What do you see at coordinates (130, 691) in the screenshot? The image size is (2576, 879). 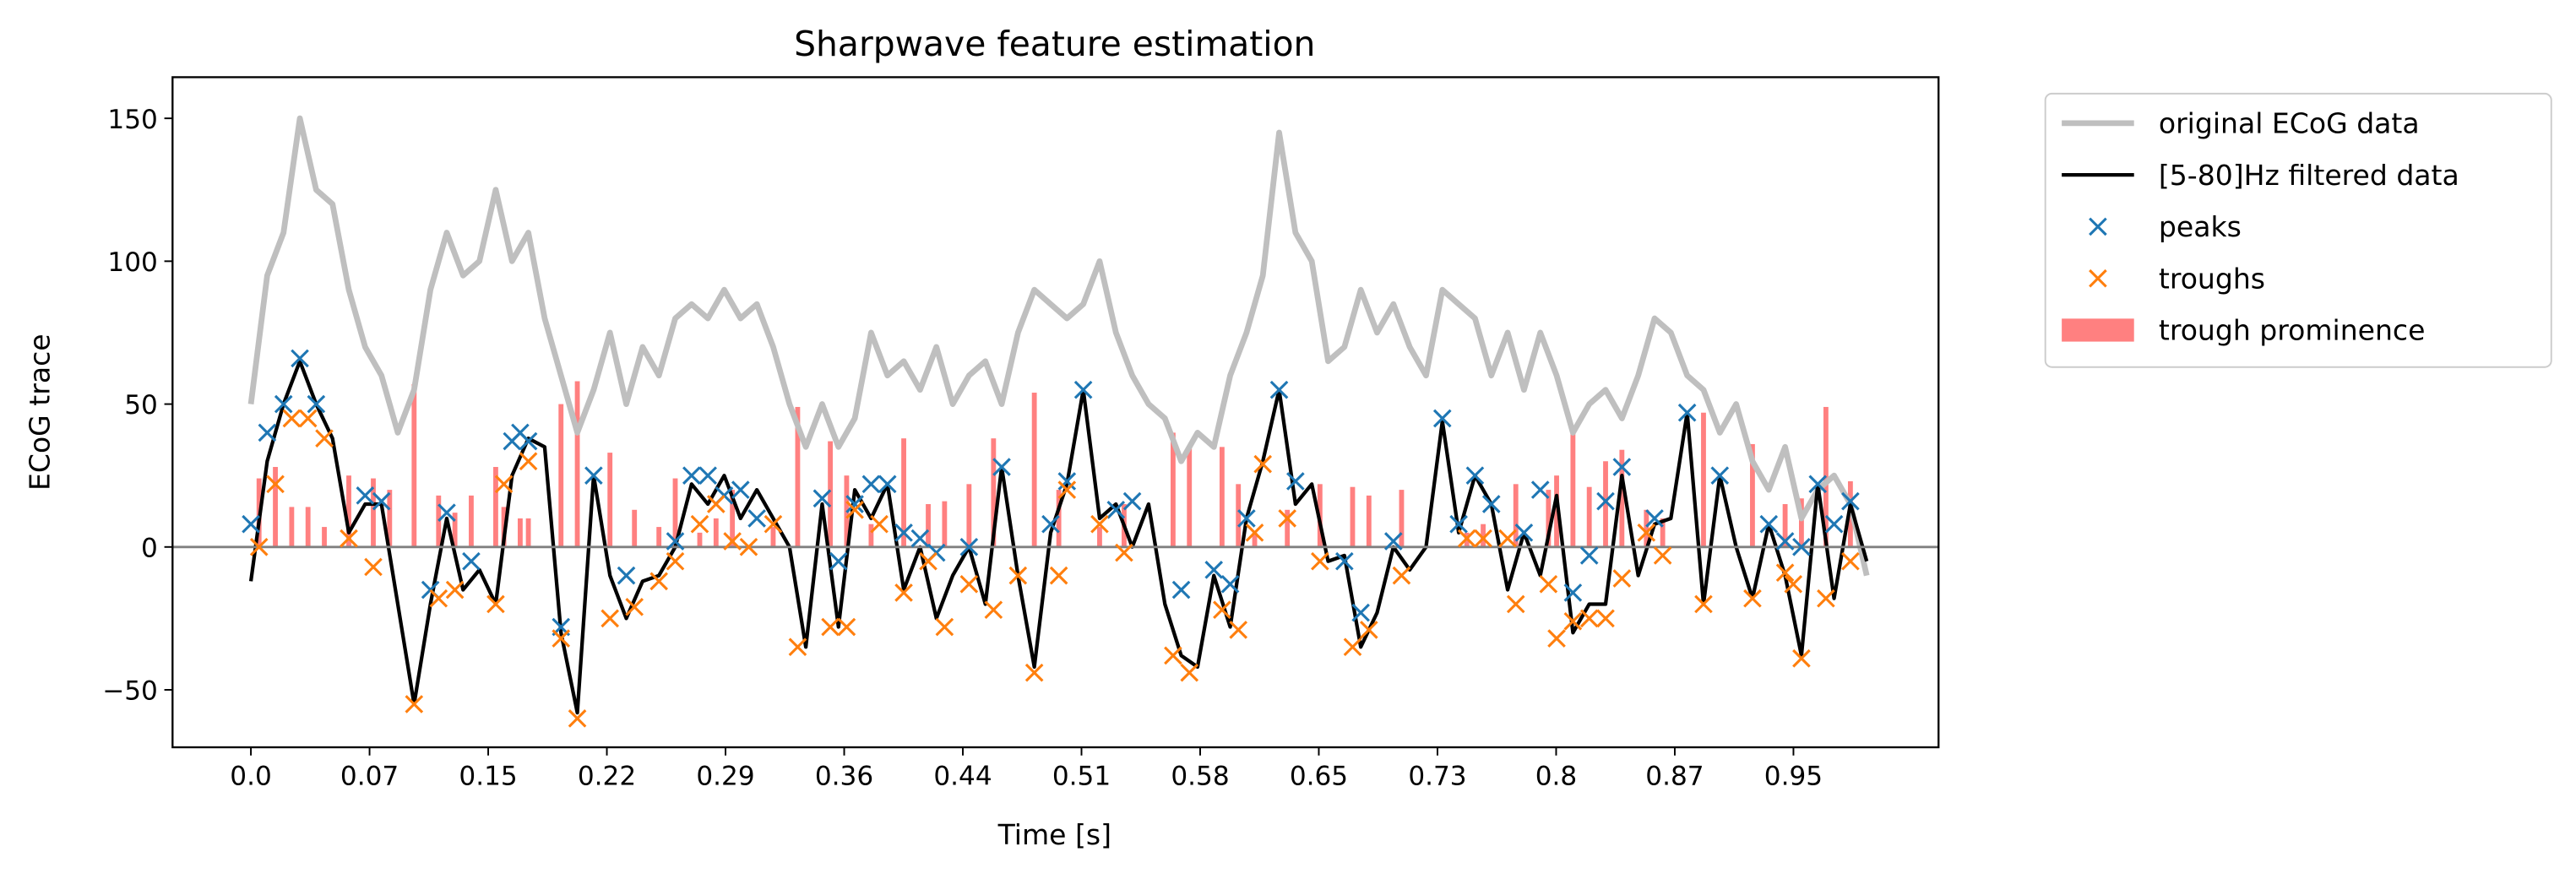 I see `y-tick-label: −50` at bounding box center [130, 691].